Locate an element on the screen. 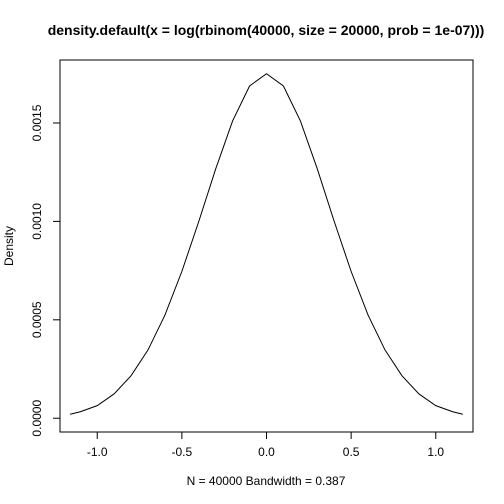  x-tick-label: 0.5 is located at coordinates (351, 452).